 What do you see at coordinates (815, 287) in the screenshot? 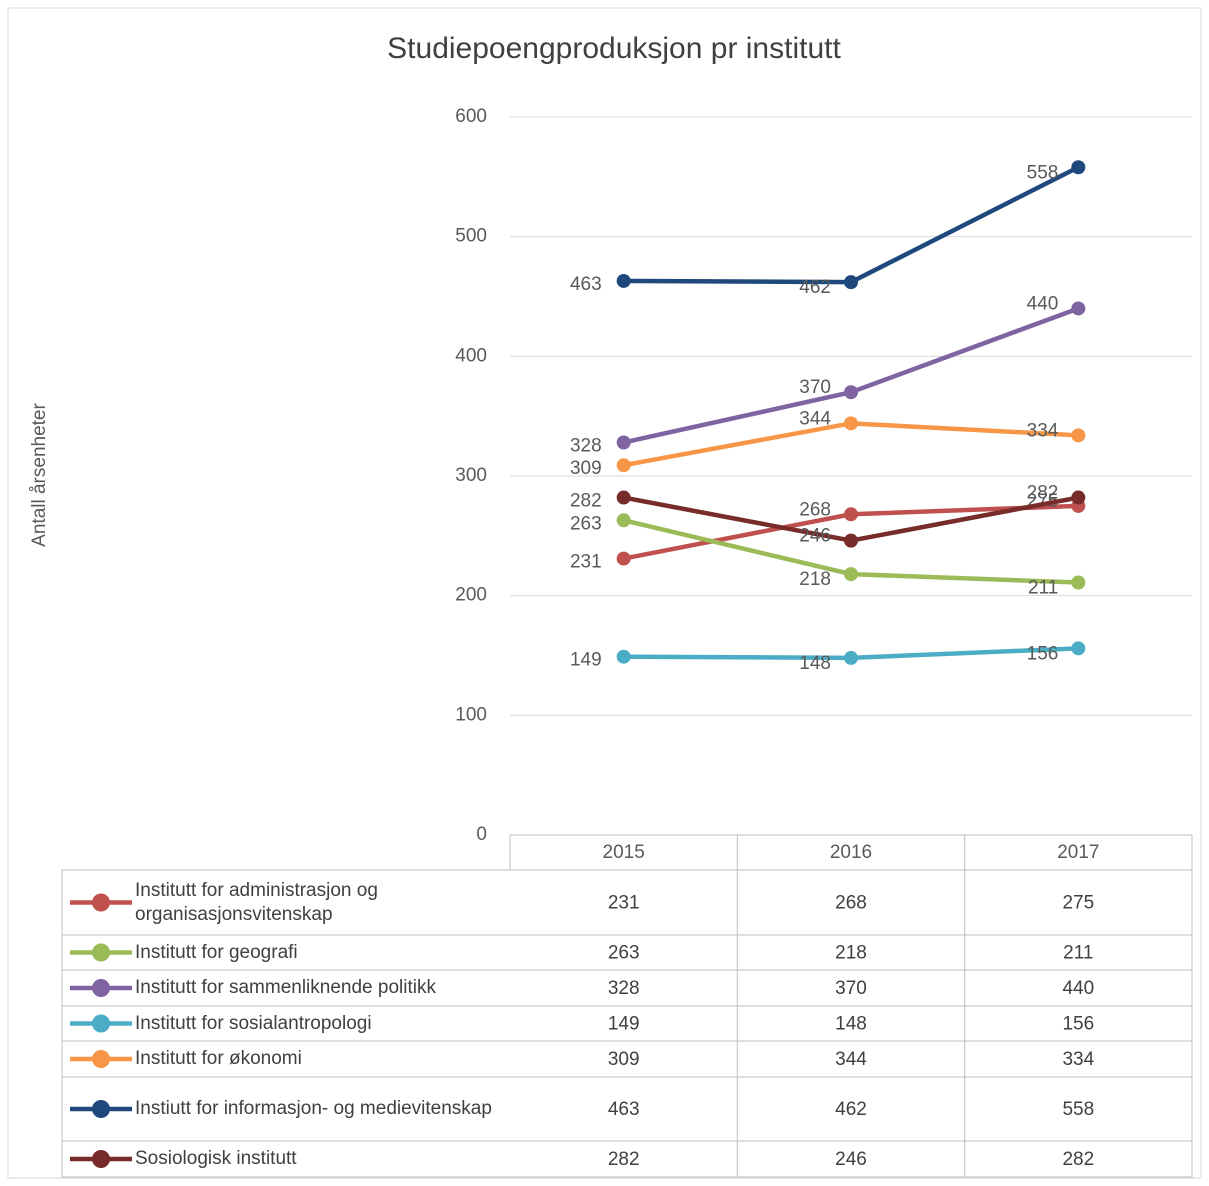
I see `data-label: 462` at bounding box center [815, 287].